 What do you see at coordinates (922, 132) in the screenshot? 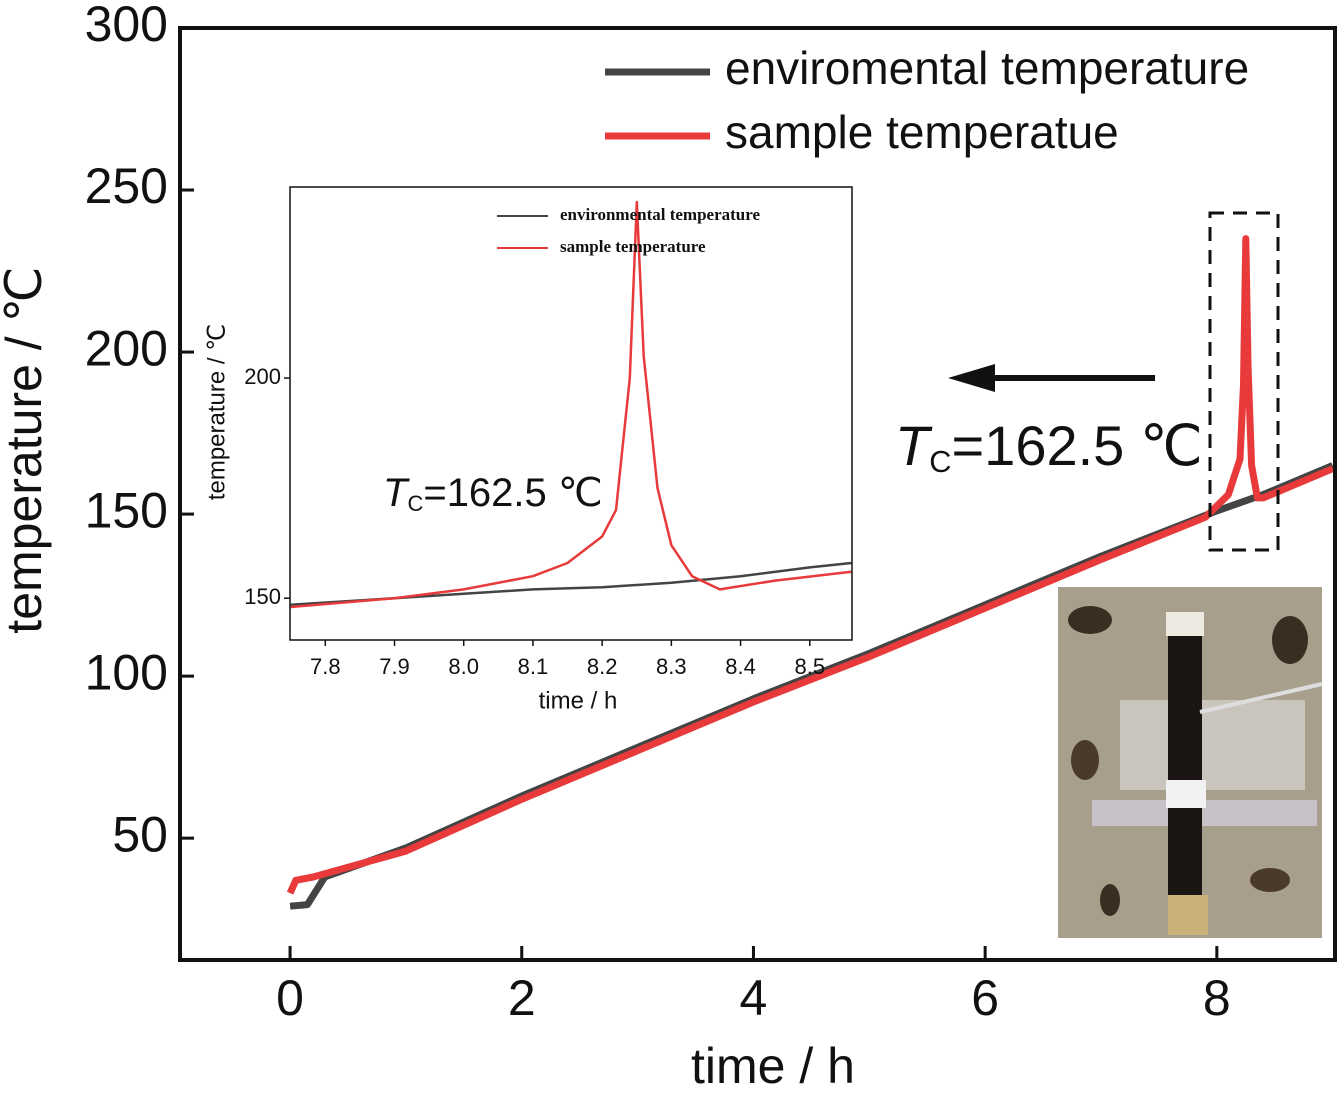
I see `legend-label: sample temperatue` at bounding box center [922, 132].